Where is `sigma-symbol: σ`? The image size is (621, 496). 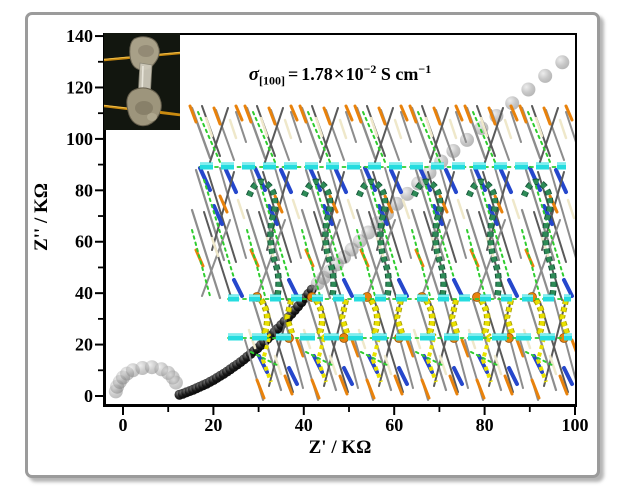
sigma-symbol: σ is located at coordinates (253, 74).